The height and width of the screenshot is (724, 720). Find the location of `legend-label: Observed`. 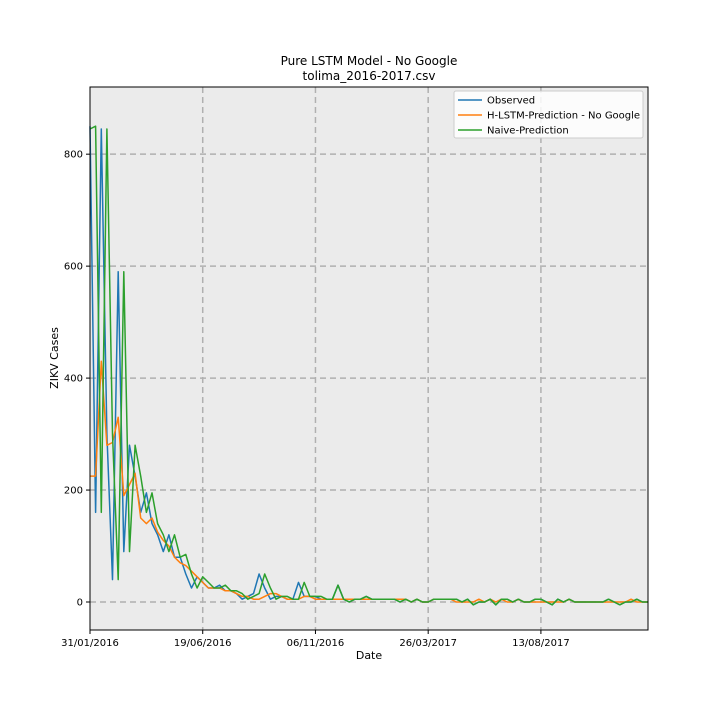

legend-label: Observed is located at coordinates (511, 101).